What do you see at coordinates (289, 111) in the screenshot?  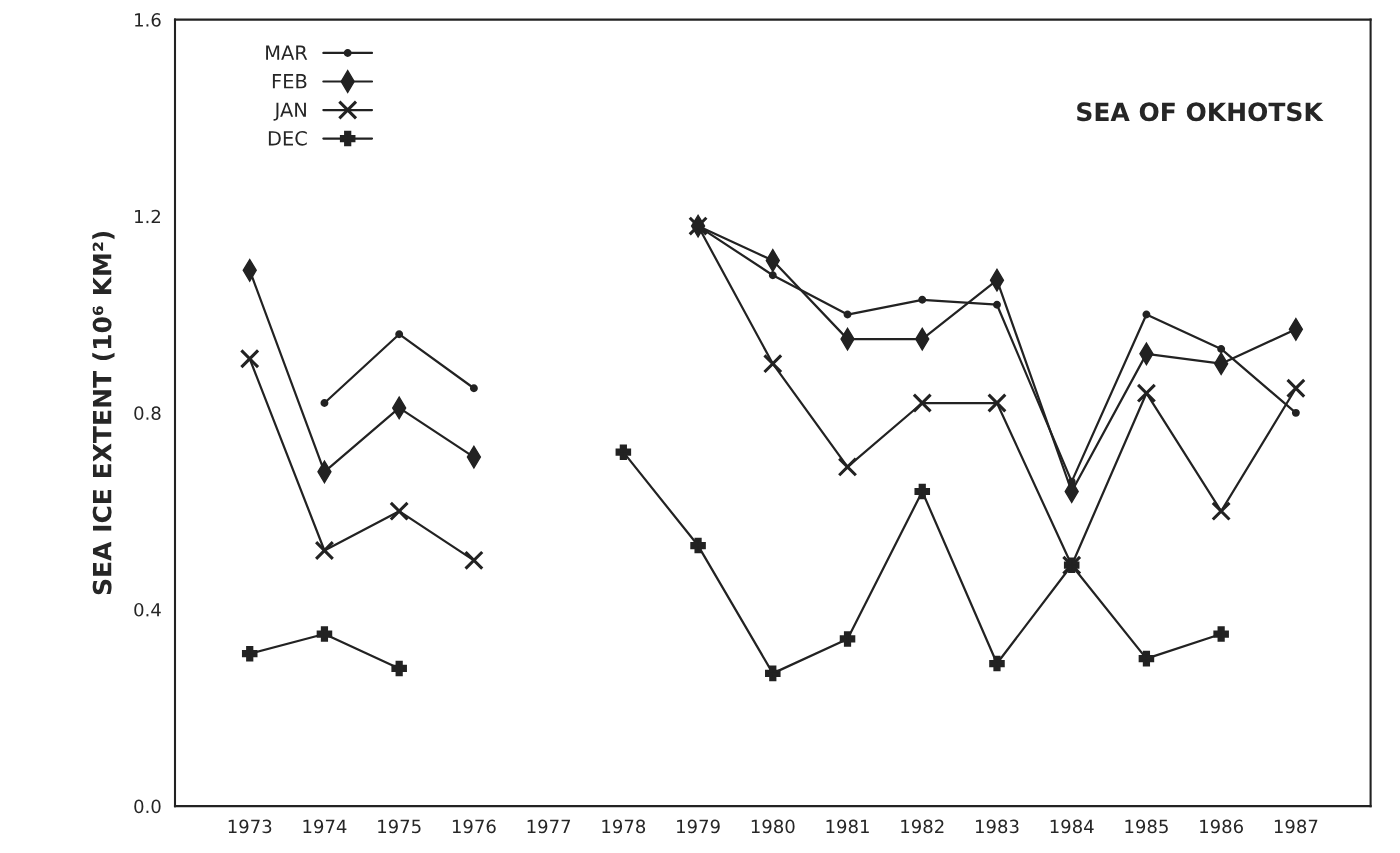 I see `legend-label: JAN` at bounding box center [289, 111].